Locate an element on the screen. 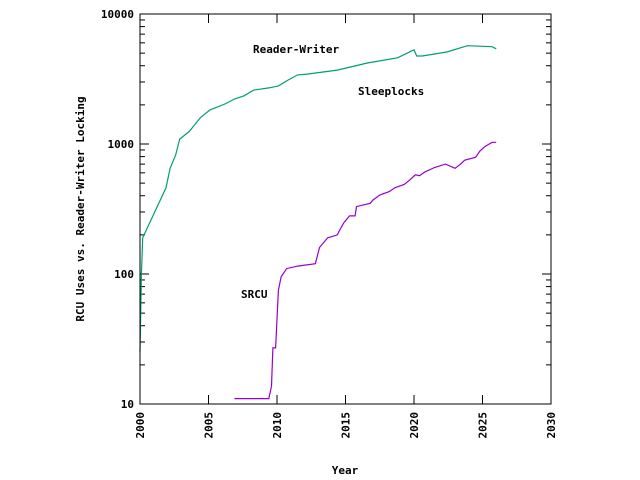 The width and height of the screenshot is (640, 480). y-tick-label: 10 is located at coordinates (127, 404).